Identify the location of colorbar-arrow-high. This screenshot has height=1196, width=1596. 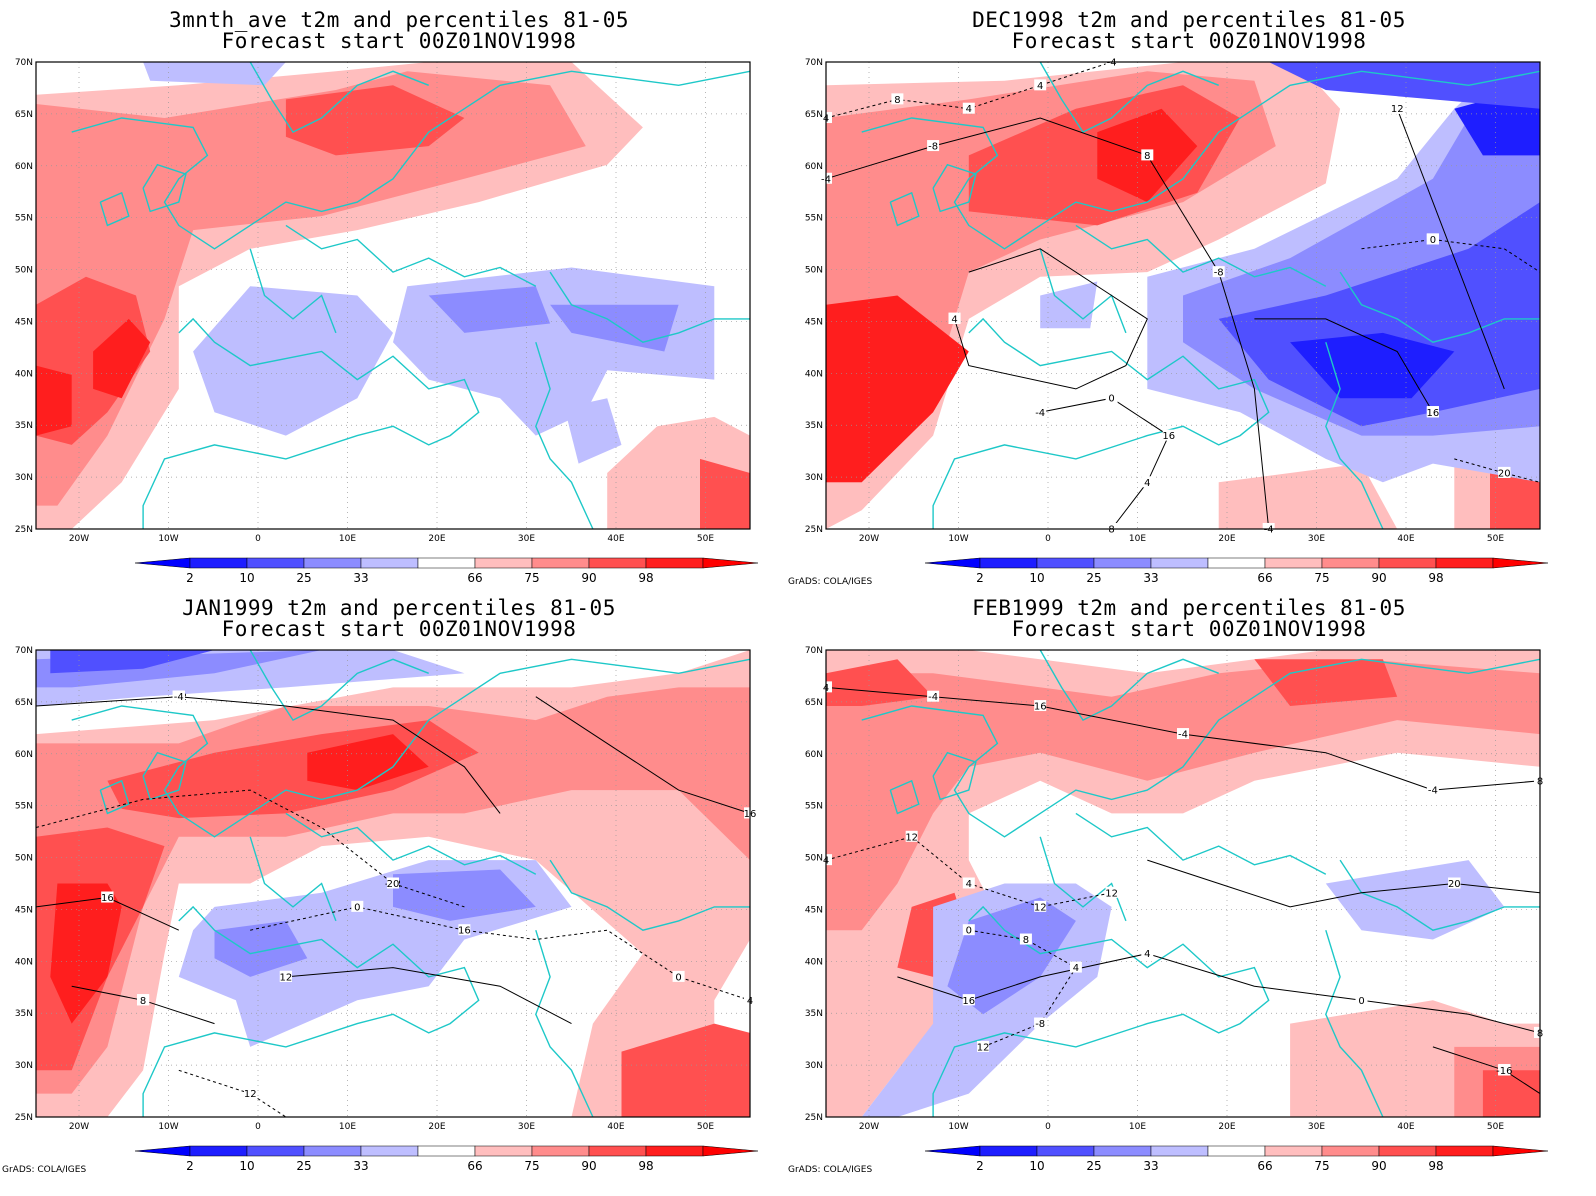
(730, 563).